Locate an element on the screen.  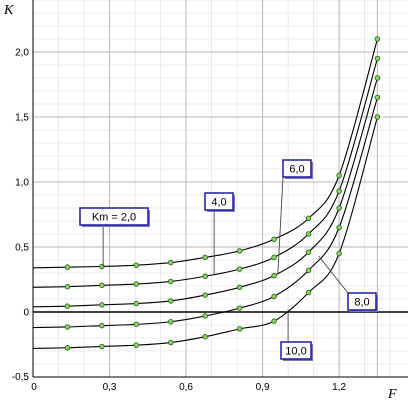
callout-label: 4,0 is located at coordinates (218, 203).